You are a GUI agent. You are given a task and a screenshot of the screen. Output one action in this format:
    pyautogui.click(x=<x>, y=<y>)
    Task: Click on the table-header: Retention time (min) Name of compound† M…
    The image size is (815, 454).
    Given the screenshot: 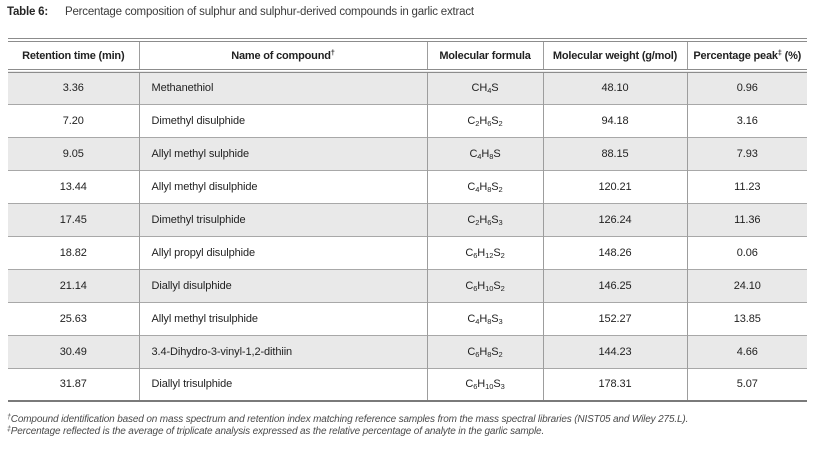 What is the action you would take?
    pyautogui.click(x=407, y=56)
    